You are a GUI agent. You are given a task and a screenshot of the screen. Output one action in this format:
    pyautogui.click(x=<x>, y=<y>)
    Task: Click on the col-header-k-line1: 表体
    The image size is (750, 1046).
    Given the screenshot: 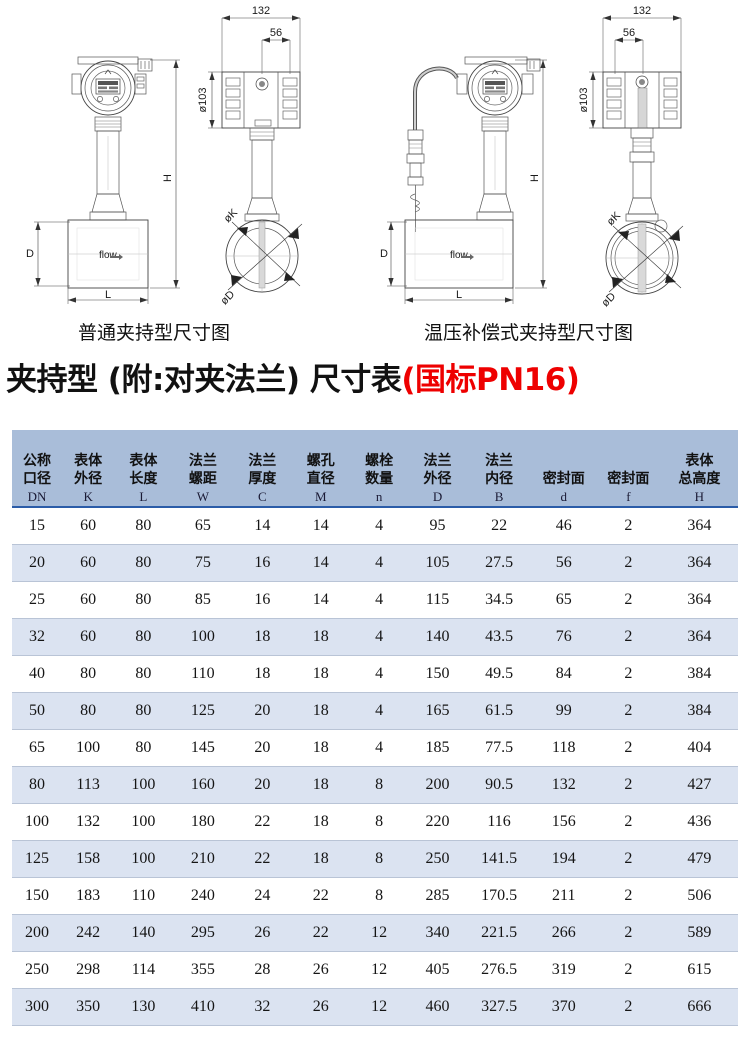 What is the action you would take?
    pyautogui.click(x=88, y=461)
    